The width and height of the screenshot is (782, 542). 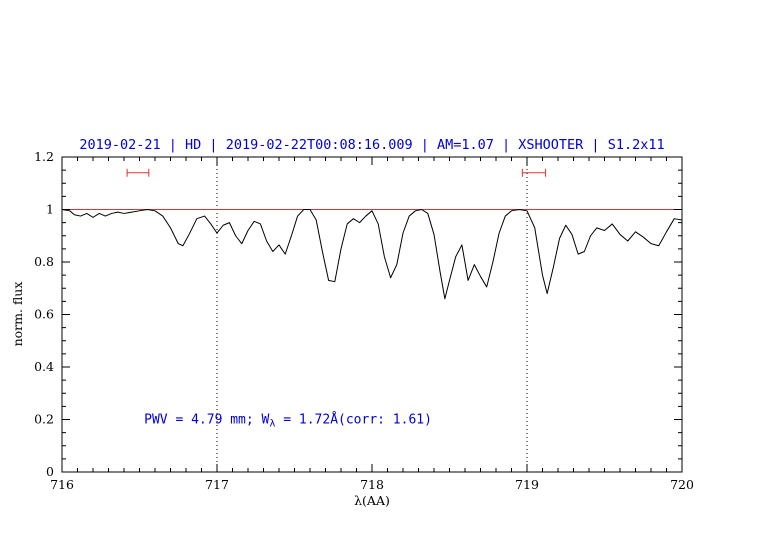 I want to click on spectrum-line, so click(x=372, y=254).